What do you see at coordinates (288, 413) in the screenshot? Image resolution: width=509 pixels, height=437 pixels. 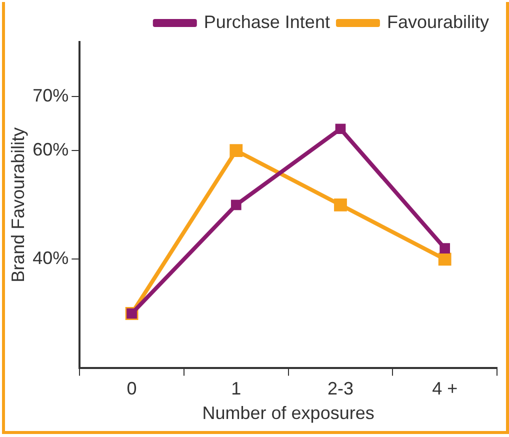 I see `x-axis-title: Number of exposures` at bounding box center [288, 413].